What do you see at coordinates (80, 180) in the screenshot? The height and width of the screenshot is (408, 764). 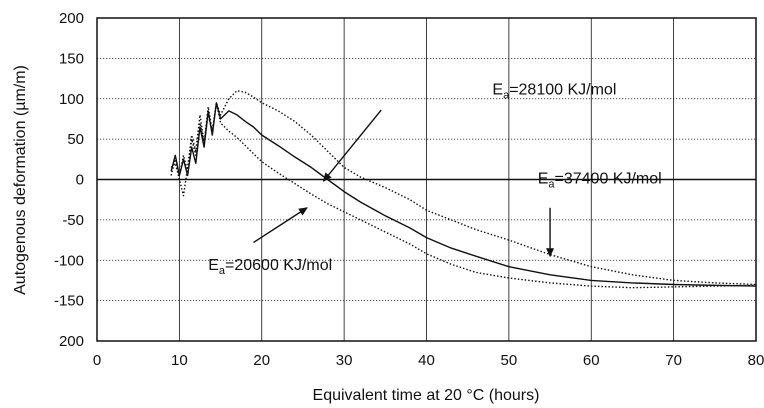 I see `y-tick-label: 0` at bounding box center [80, 180].